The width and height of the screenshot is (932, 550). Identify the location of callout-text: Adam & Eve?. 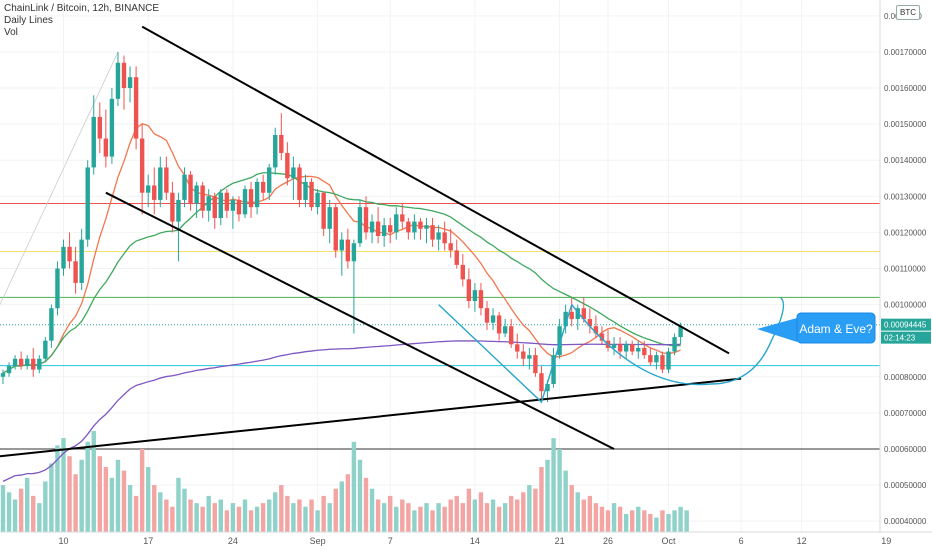
(836, 329).